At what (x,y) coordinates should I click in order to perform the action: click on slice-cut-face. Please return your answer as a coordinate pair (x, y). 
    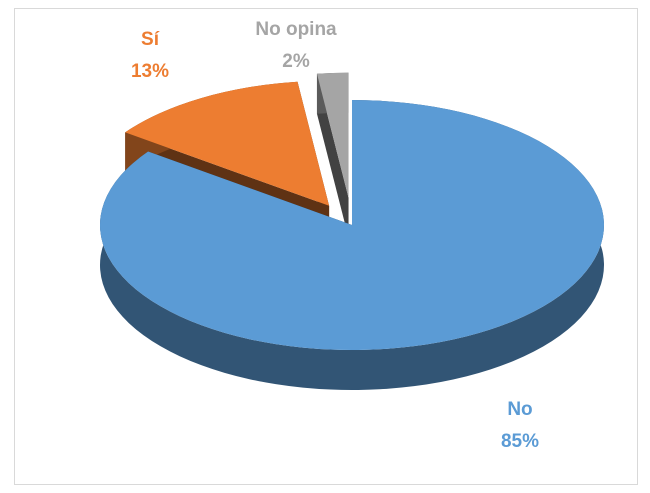
    Looking at the image, I should click on (332, 155).